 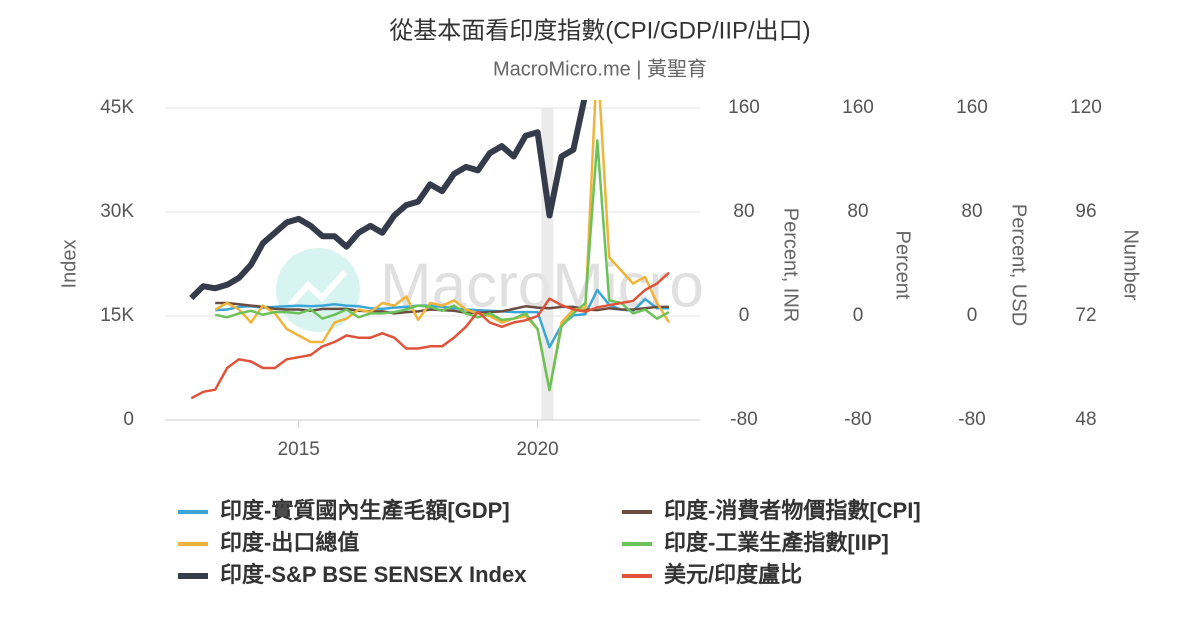 What do you see at coordinates (858, 315) in the screenshot?
I see `y3-tick-label: 0` at bounding box center [858, 315].